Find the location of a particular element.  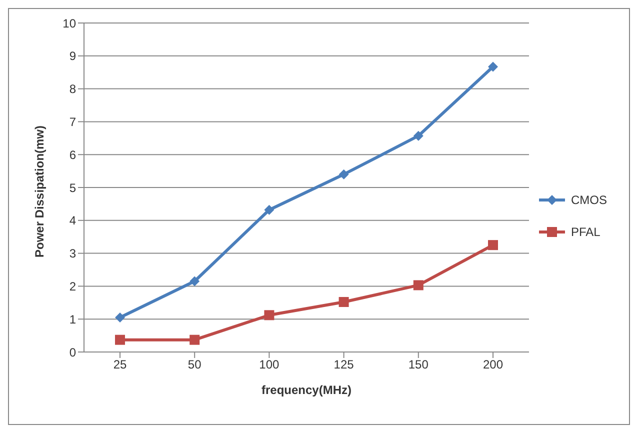

y-tick-label: 9 is located at coordinates (72, 56).